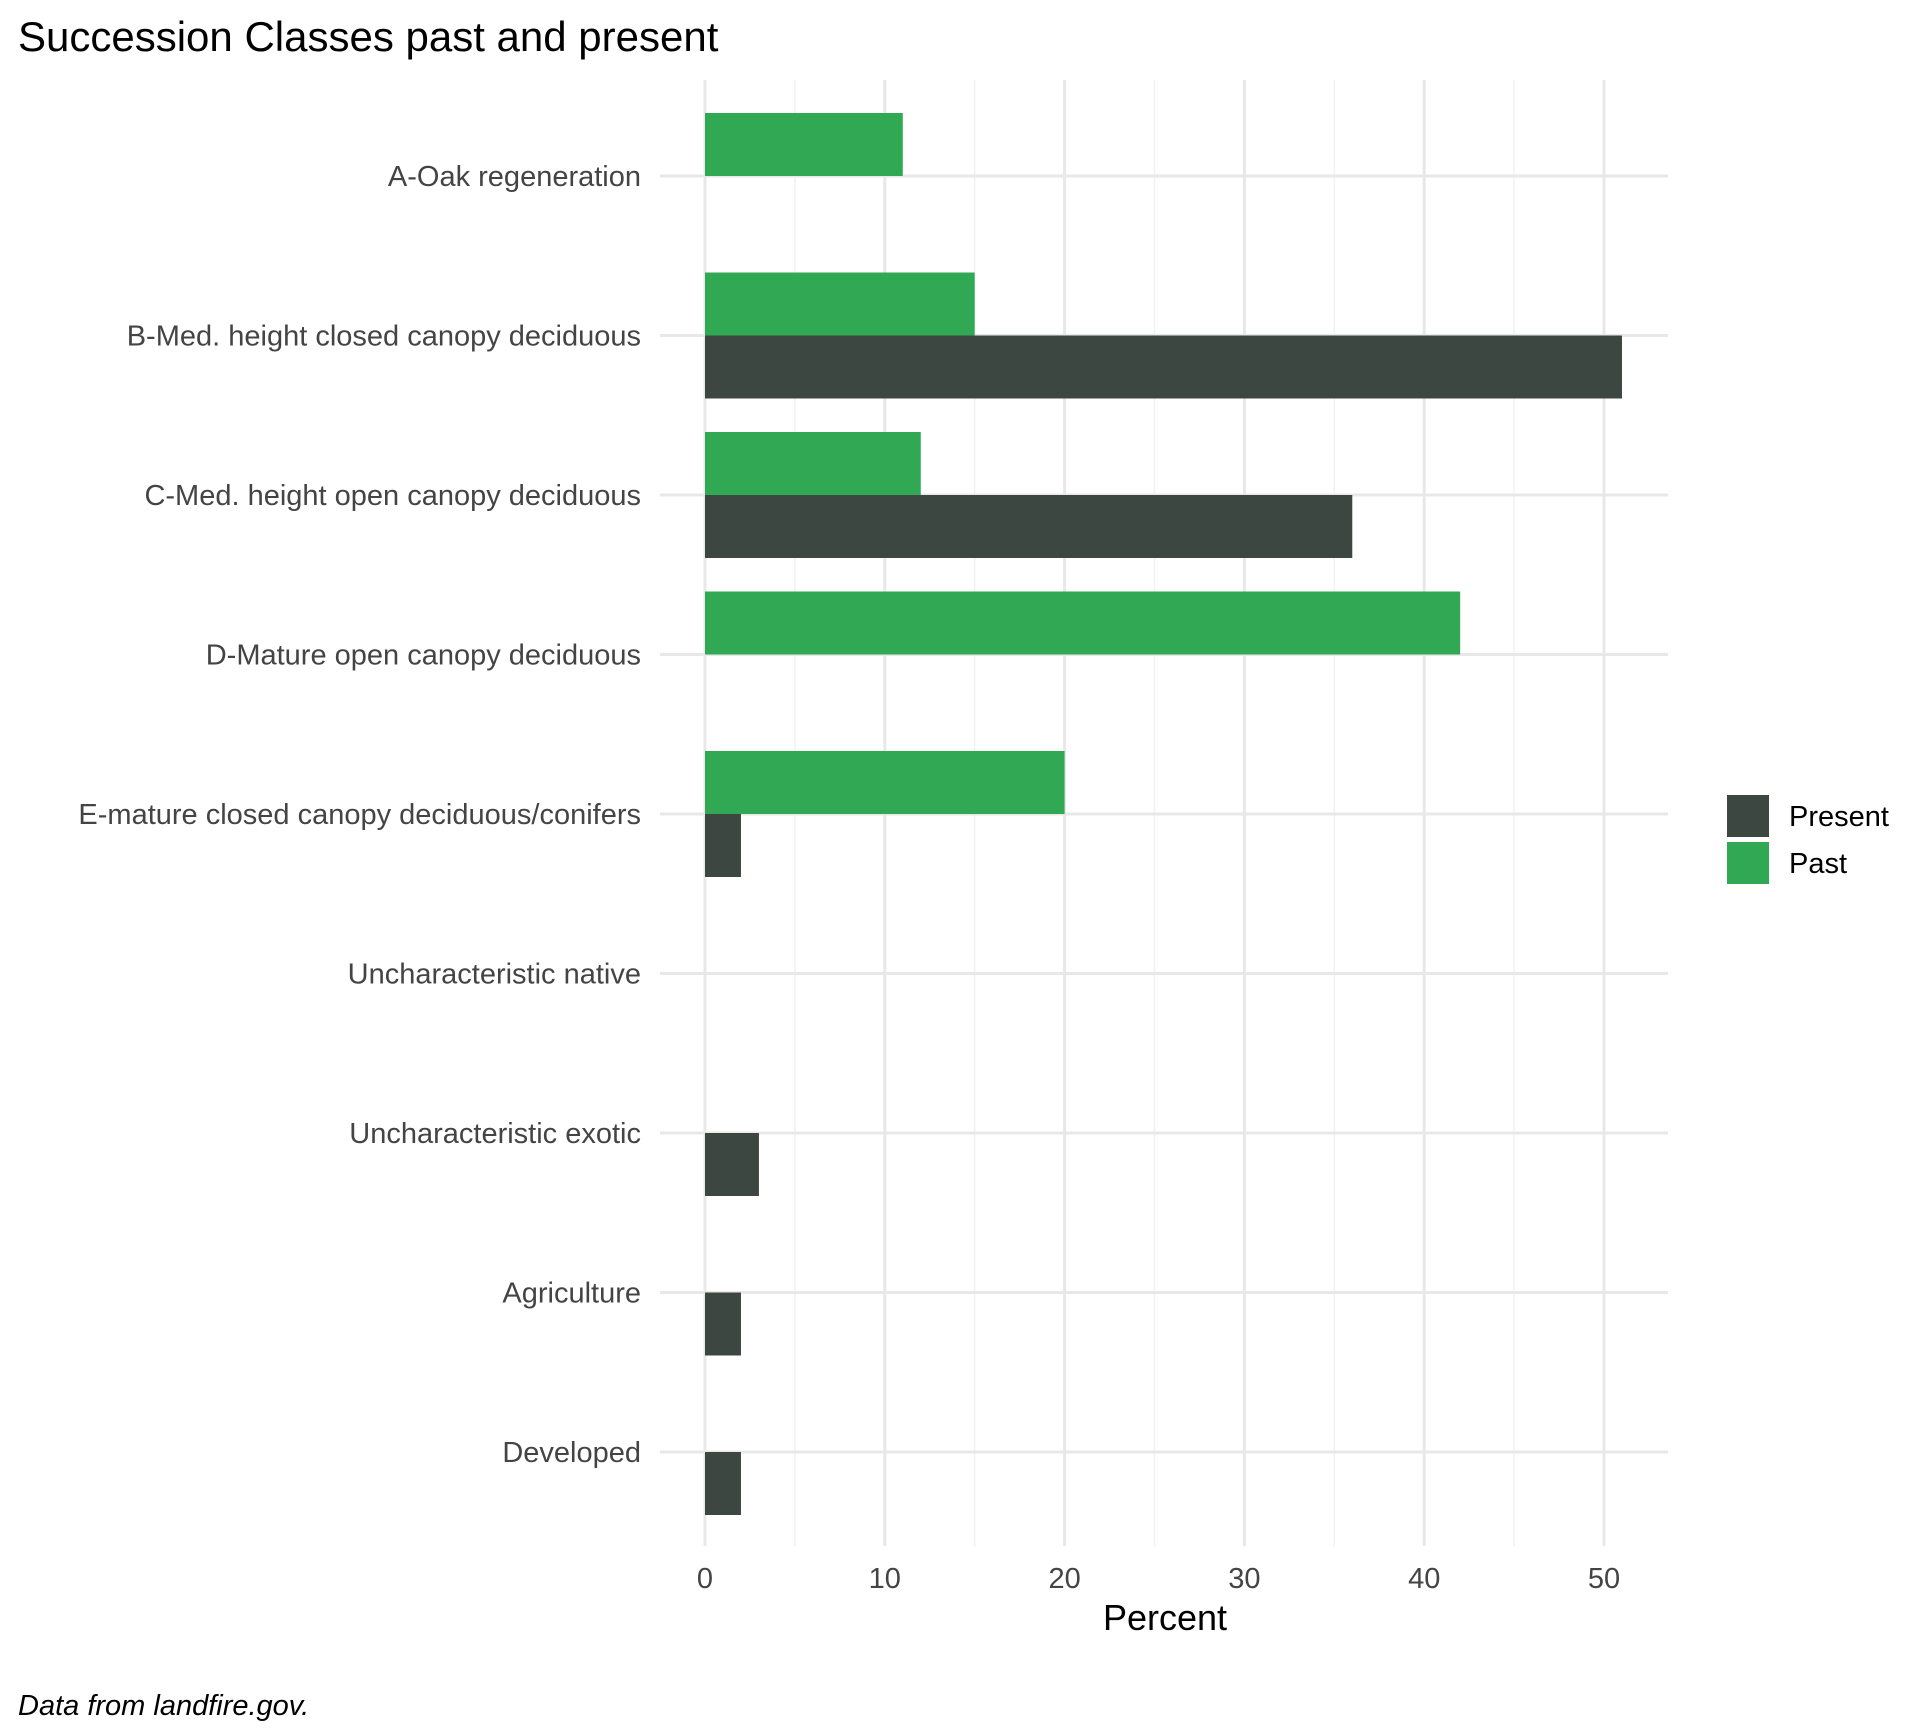 Image resolution: width=1920 pixels, height=1728 pixels. I want to click on x-tick-labels: 0 10 20 30 40 50, so click(1158, 1579).